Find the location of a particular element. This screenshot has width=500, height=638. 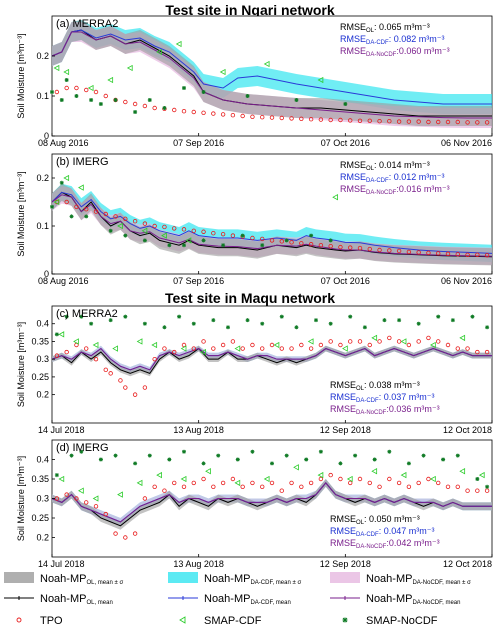

band-ol is located at coordinates (272, 224).